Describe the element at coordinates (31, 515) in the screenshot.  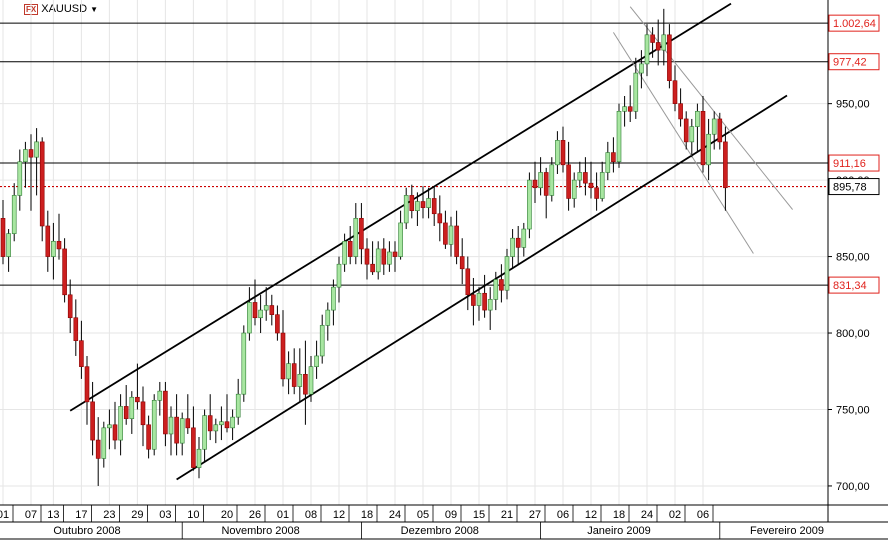
I see `x-tick-label: 07` at that location.